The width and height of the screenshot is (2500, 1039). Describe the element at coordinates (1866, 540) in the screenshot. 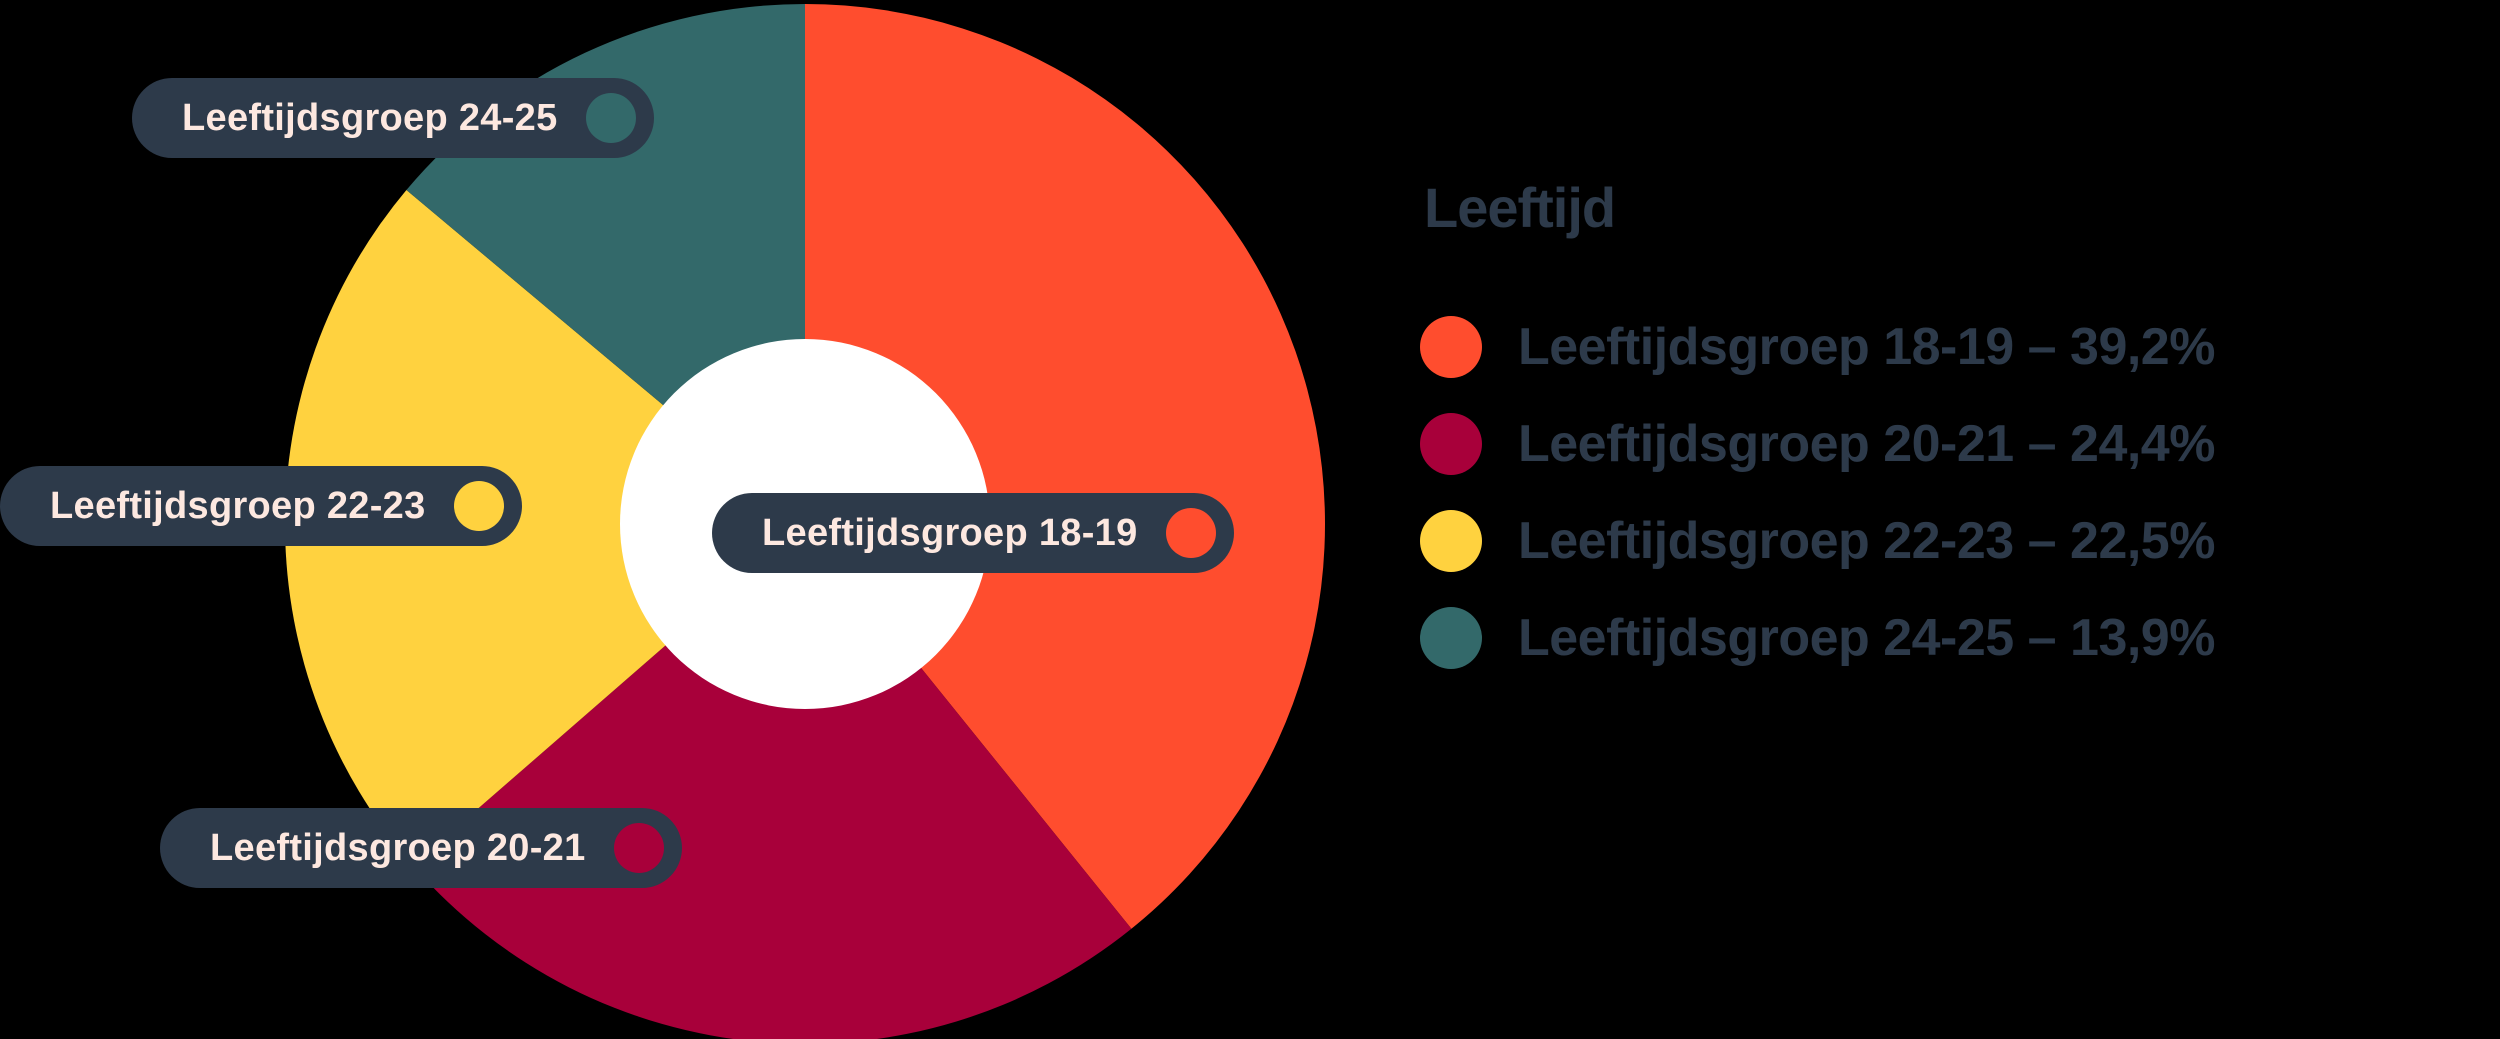

I see `legend-label: Leeftijdsgroep 22-23 – 22,5%` at that location.